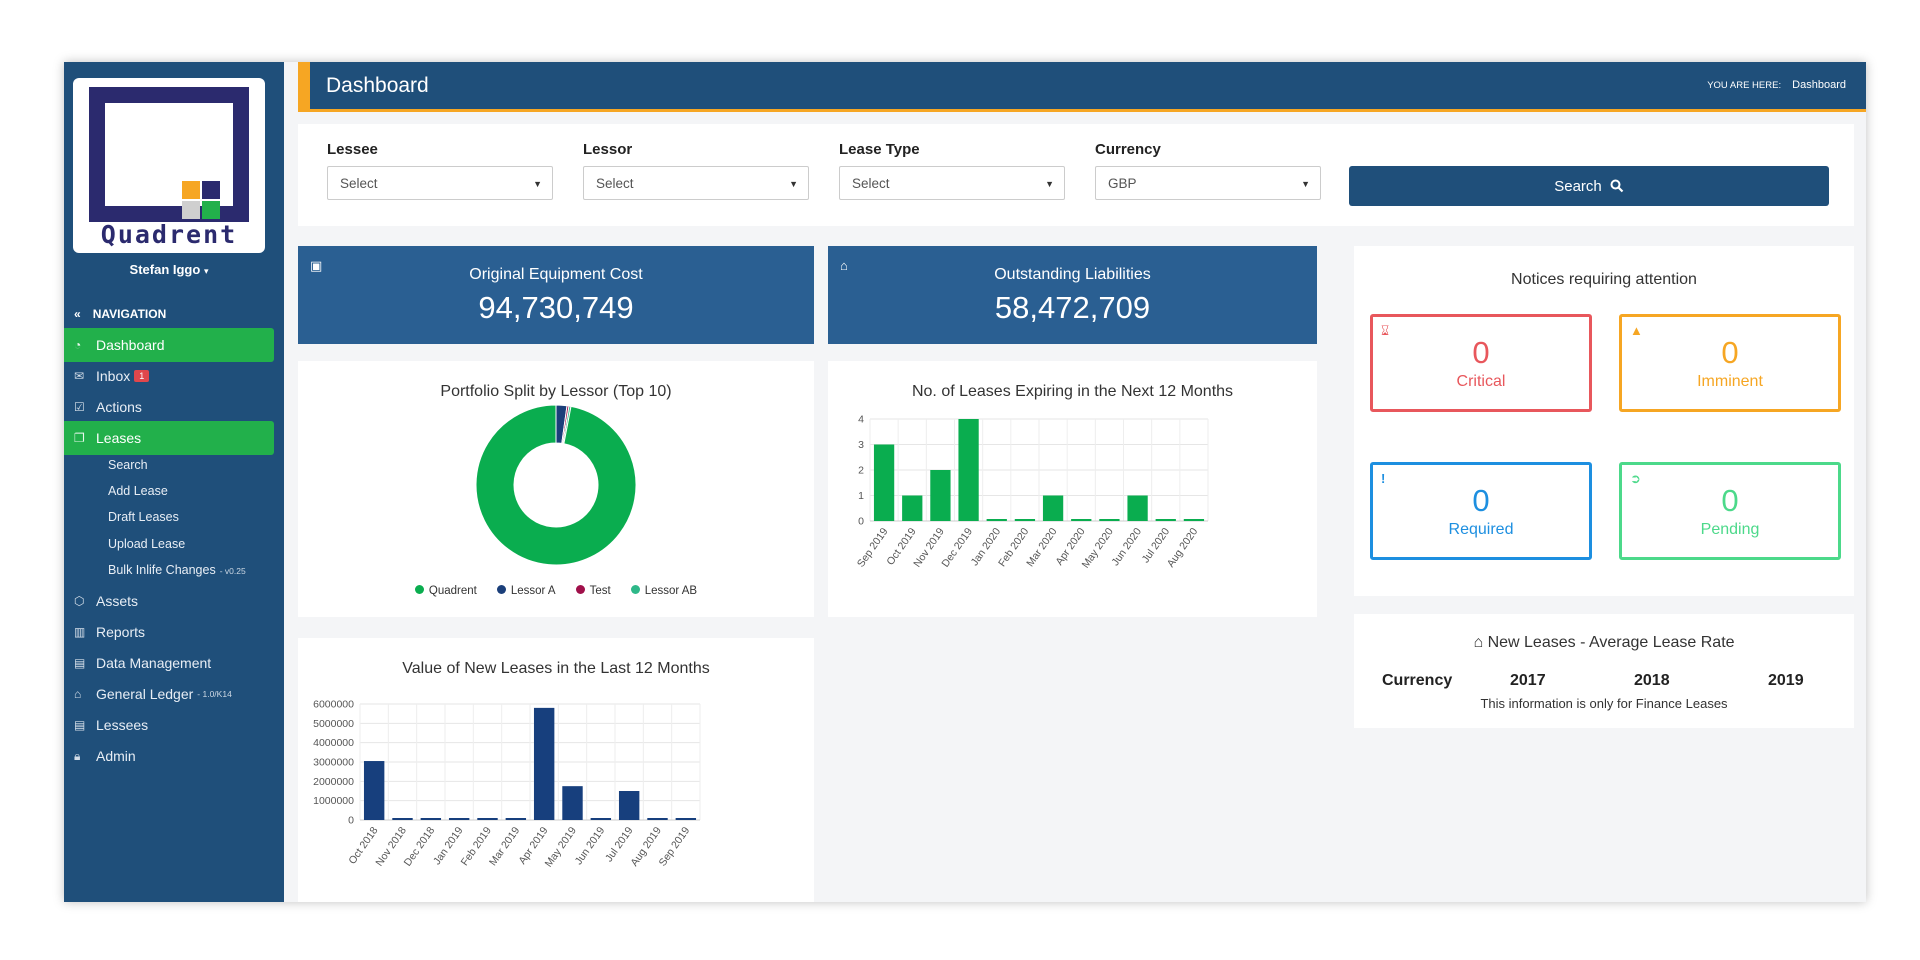 This screenshot has height=960, width=1920. I want to click on nav-heading-label: NAVIGATION, so click(129, 314).